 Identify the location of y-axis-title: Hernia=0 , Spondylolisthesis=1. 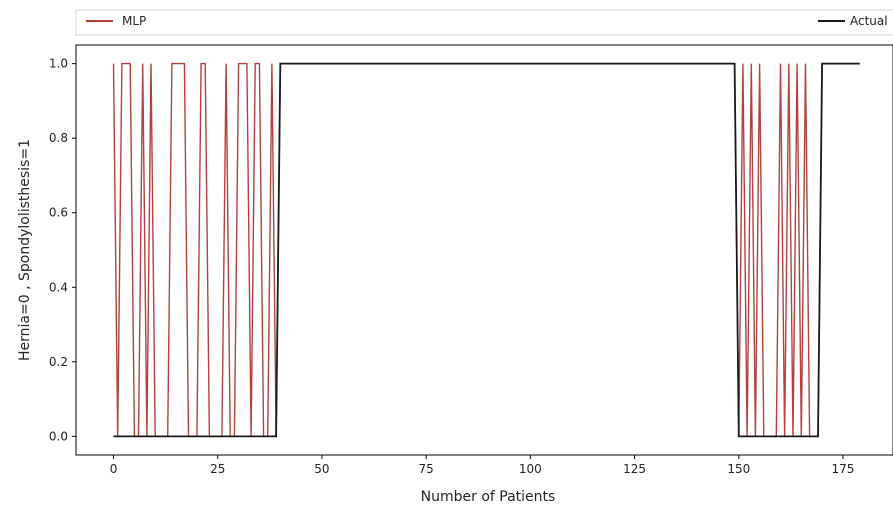
(25, 250).